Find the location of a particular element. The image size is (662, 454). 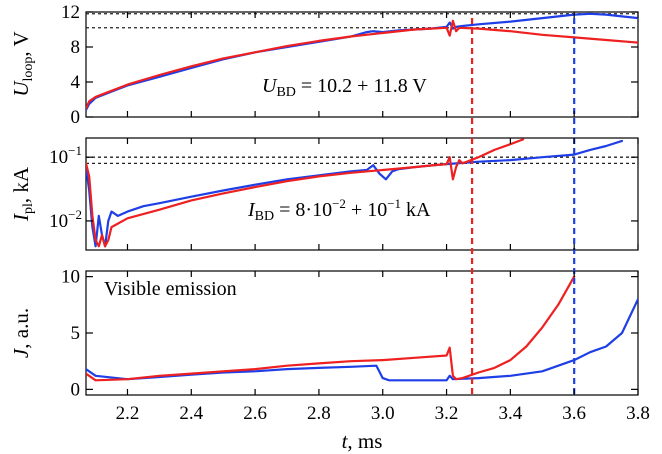

bottom-ylabel-main: J is located at coordinates (21, 352).